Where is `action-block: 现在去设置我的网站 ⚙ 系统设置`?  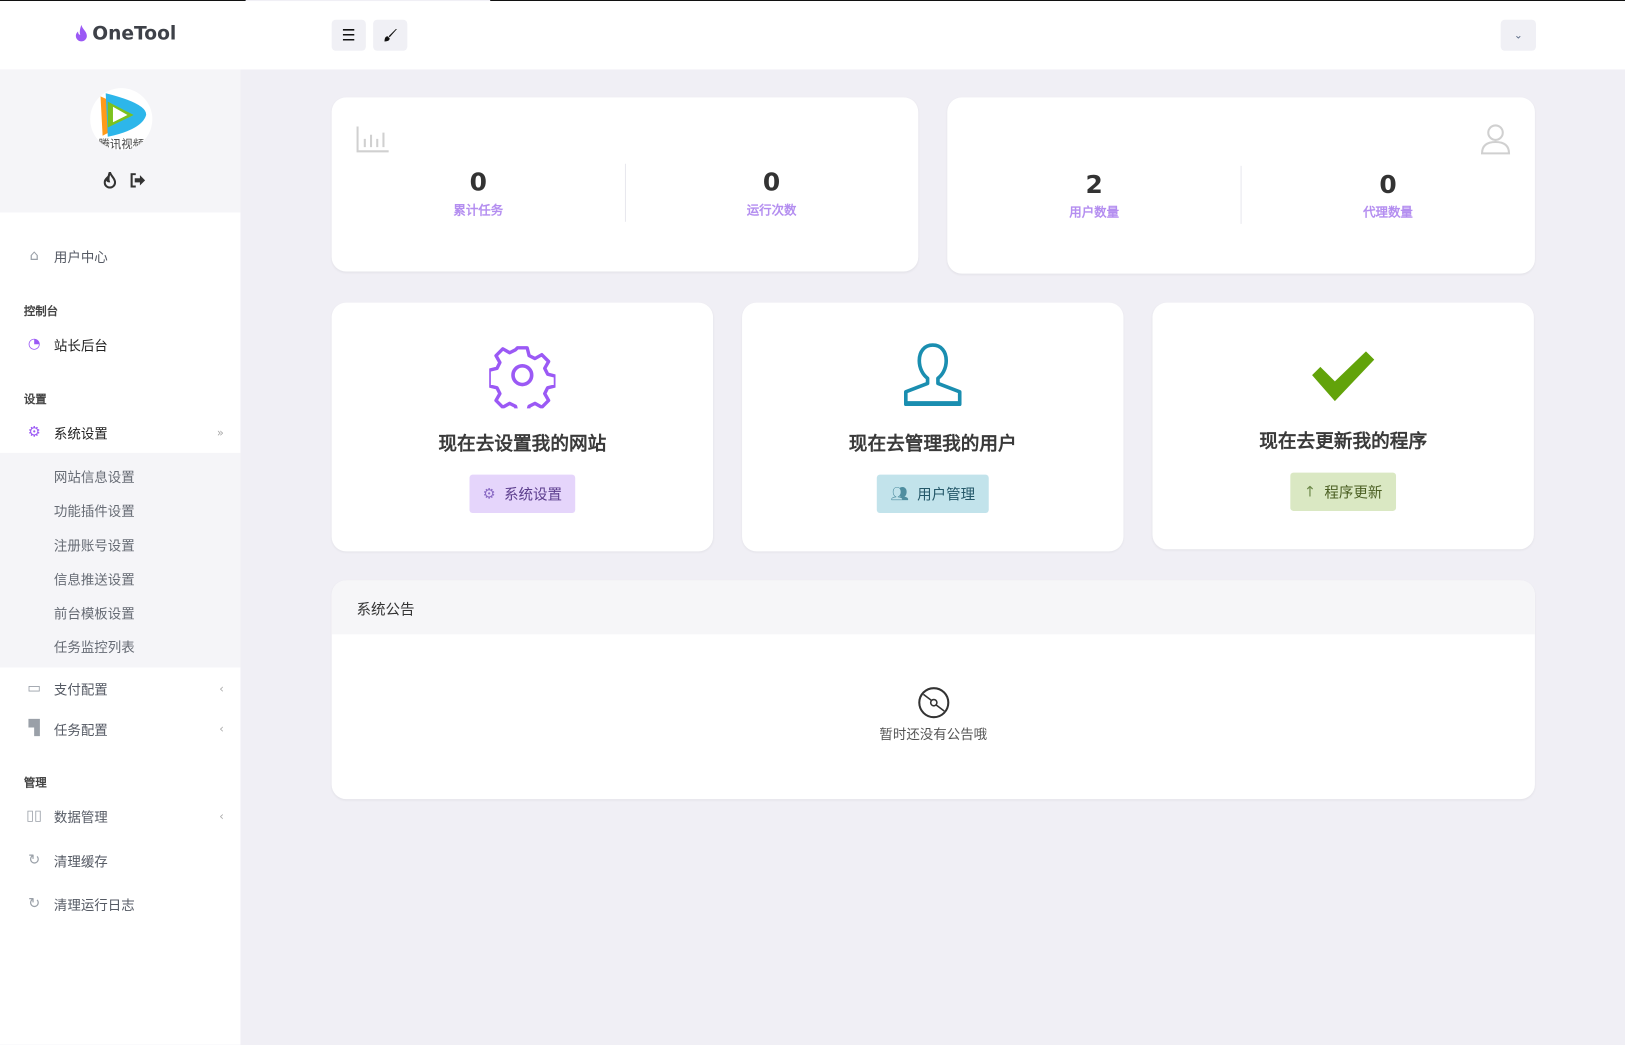
action-block: 现在去设置我的网站 ⚙ 系统设置 is located at coordinates (522, 471).